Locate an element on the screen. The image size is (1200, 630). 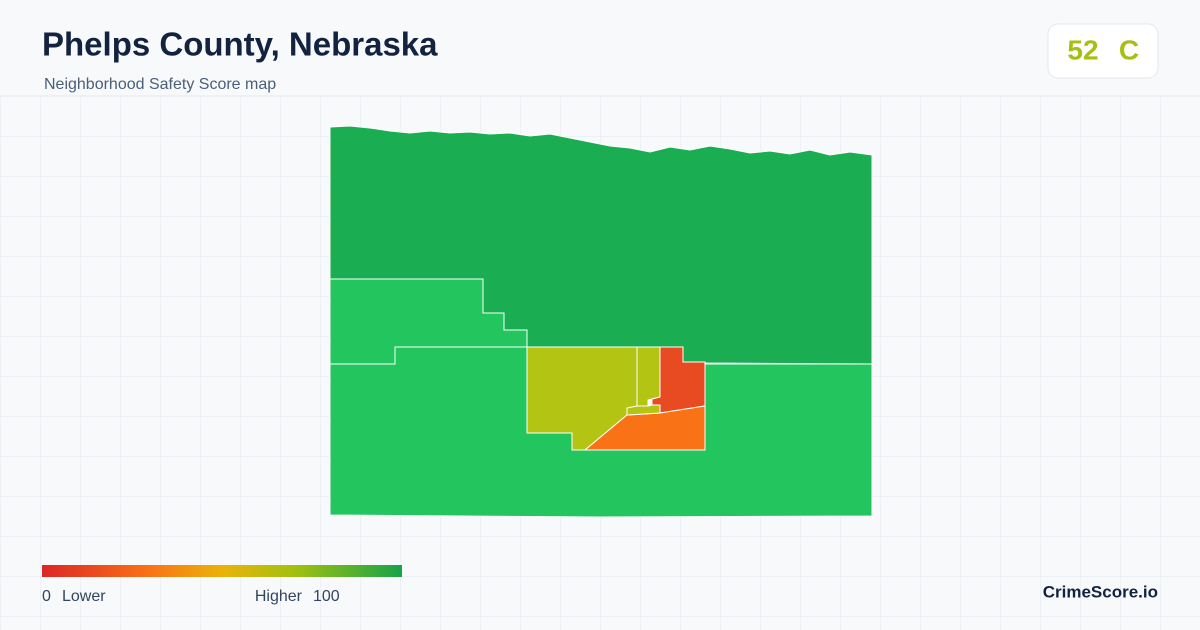
legend-gradient is located at coordinates (222, 571).